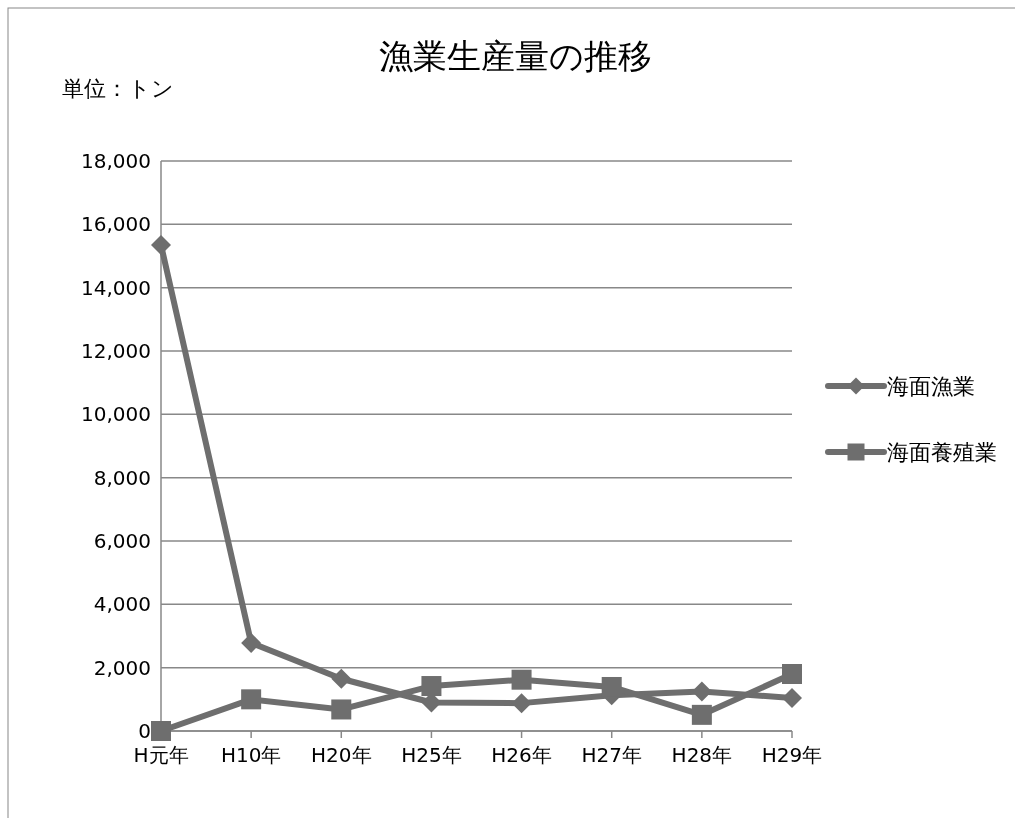  Describe the element at coordinates (431, 755) in the screenshot. I see `x-tick-label: H25年` at that location.